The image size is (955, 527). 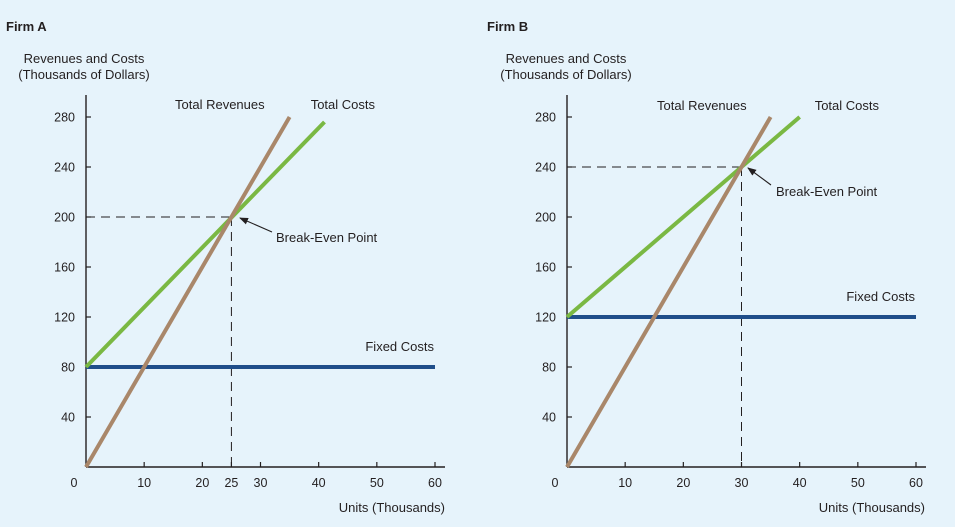 I want to click on firm-a-total-revenues-label: Total Revenues, so click(x=220, y=104).